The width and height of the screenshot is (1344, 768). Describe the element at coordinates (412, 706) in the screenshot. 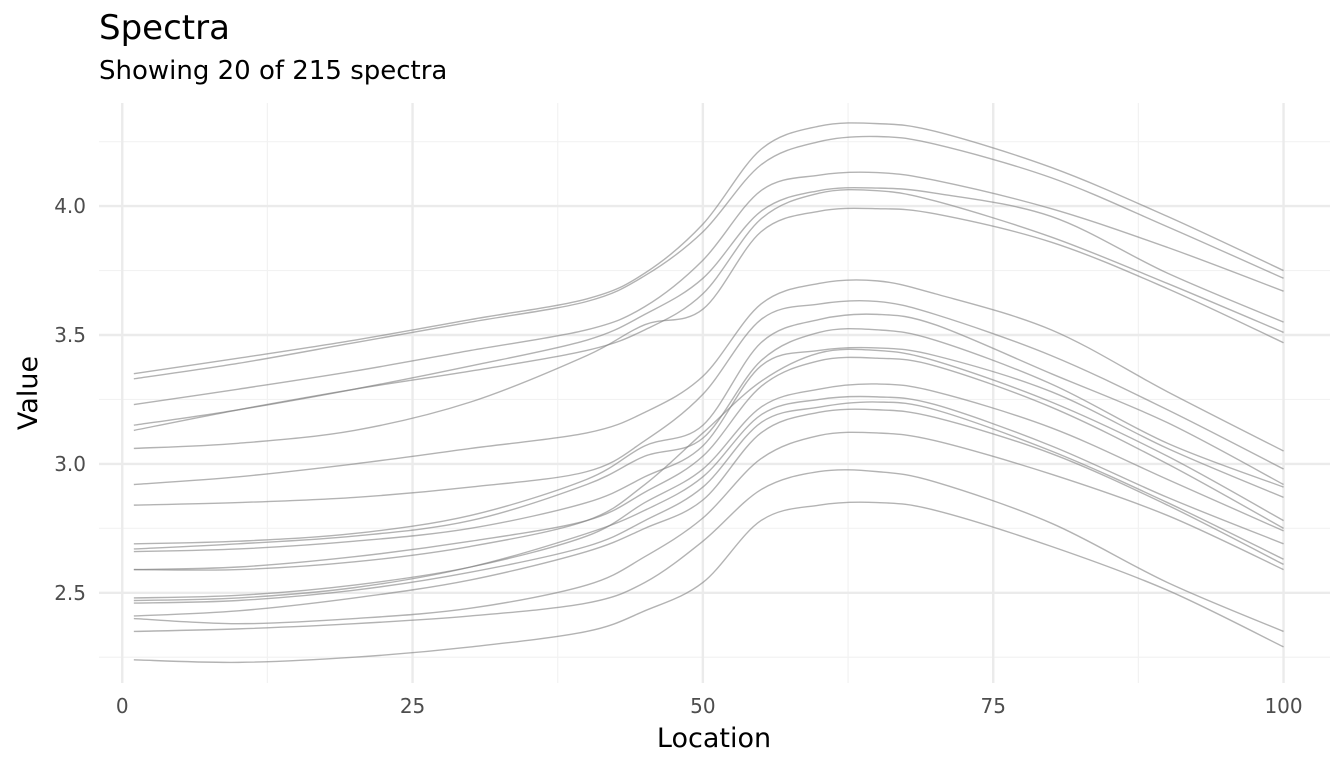

I see `x-tick-label: 25` at that location.